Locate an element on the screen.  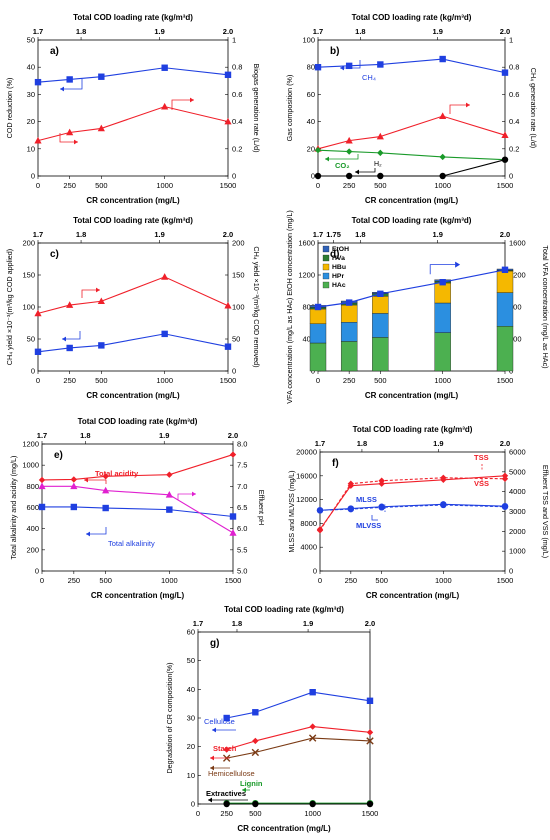
panel-e-ytick-label: 800 is located at coordinates (32, 486).